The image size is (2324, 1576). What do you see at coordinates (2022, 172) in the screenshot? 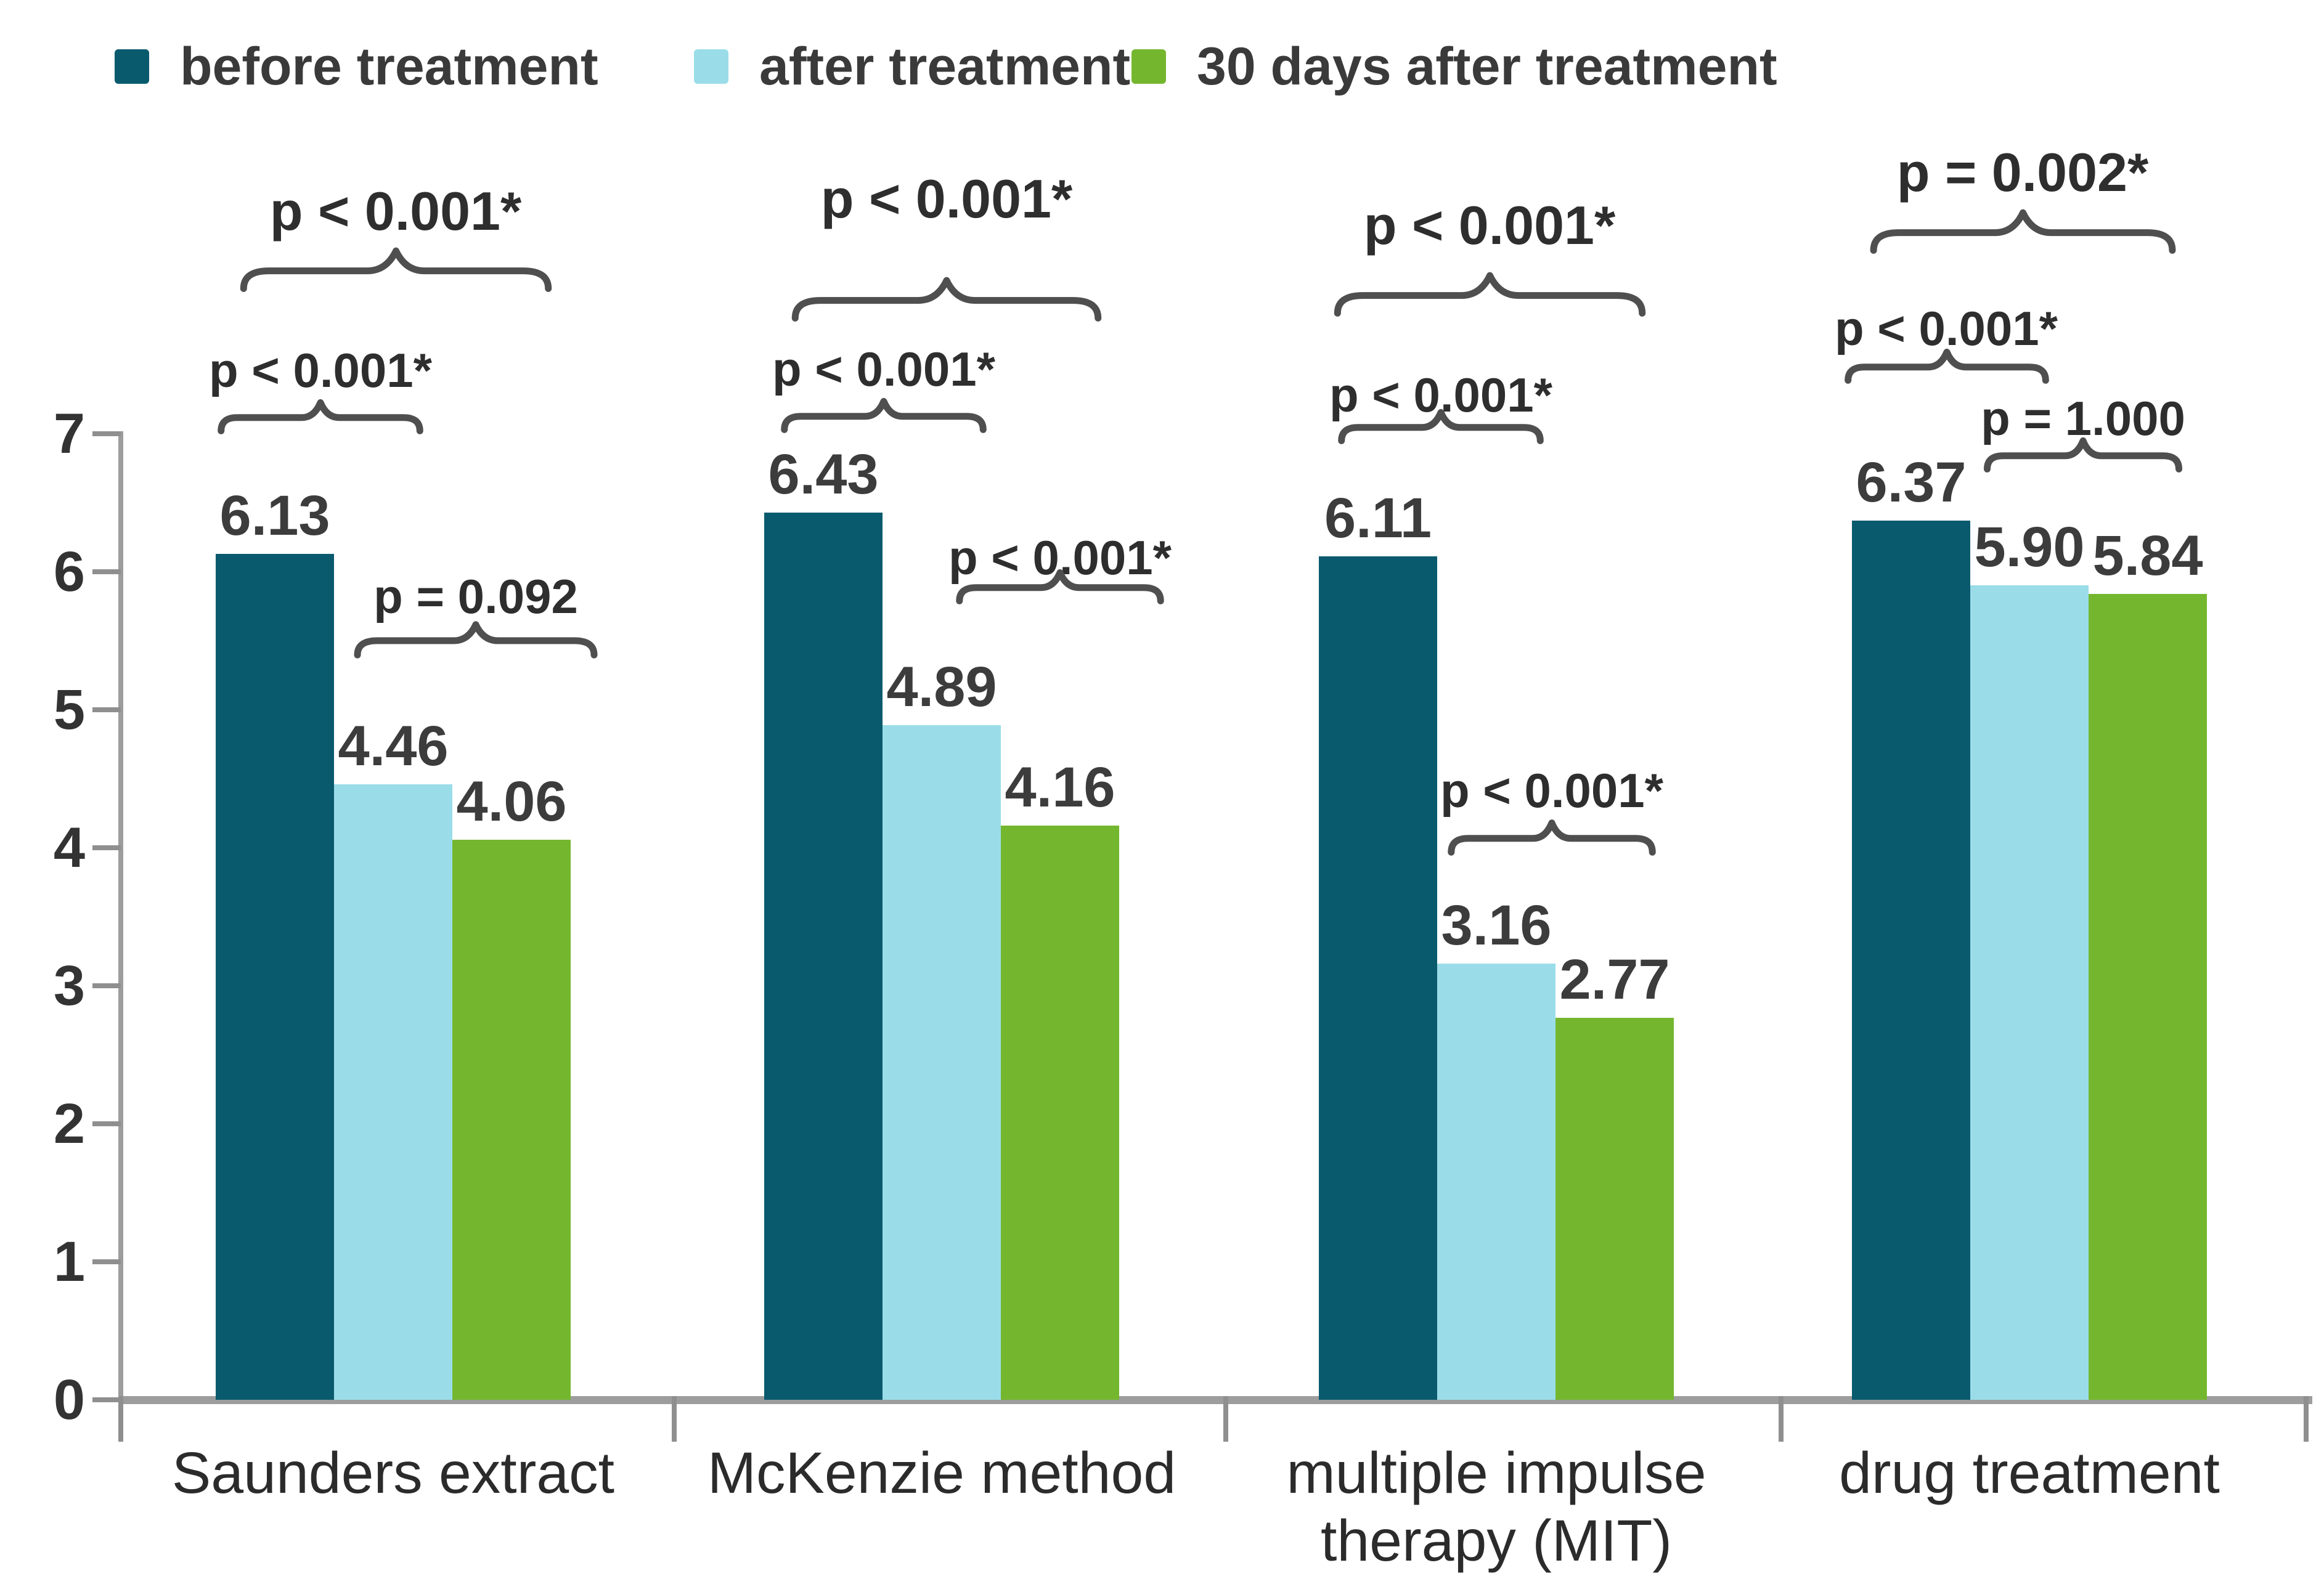
I see `p-value-label: p = 0.002*` at bounding box center [2022, 172].